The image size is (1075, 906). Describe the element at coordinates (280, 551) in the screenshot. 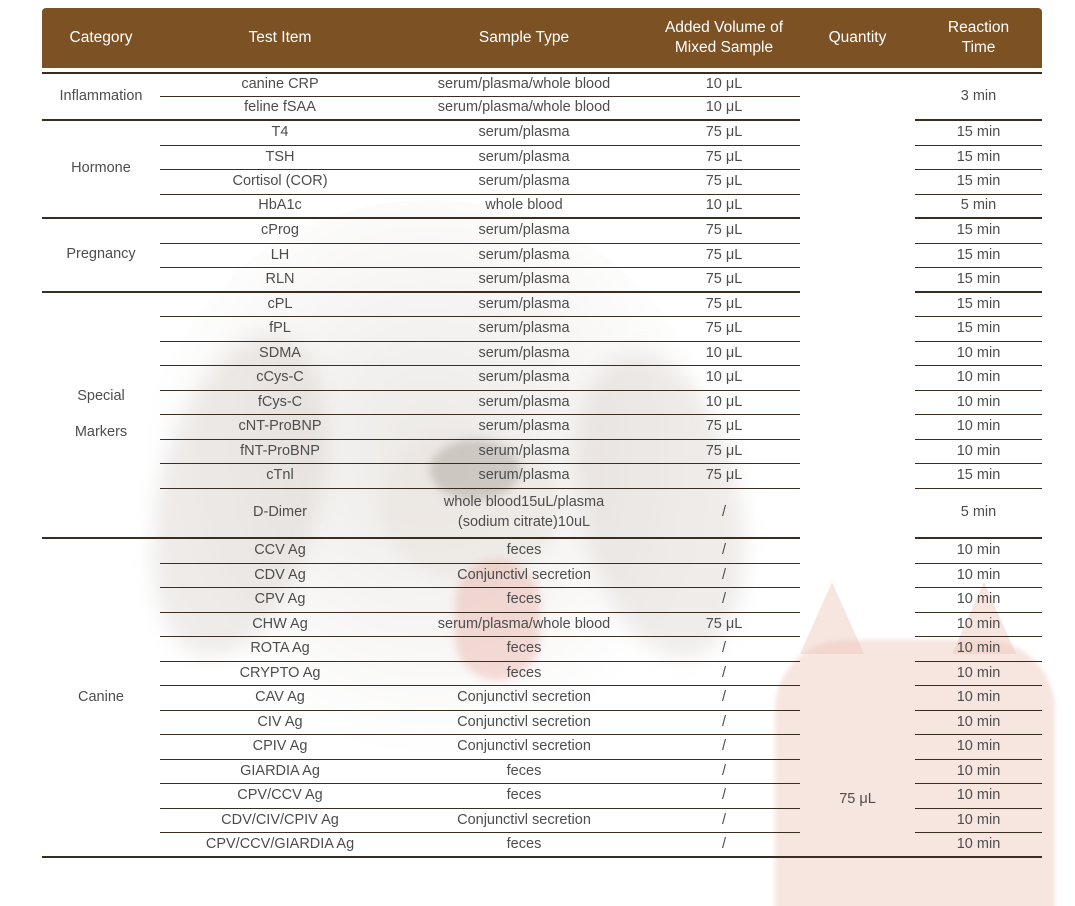

I see `test-item-cell: CCV Ag` at that location.